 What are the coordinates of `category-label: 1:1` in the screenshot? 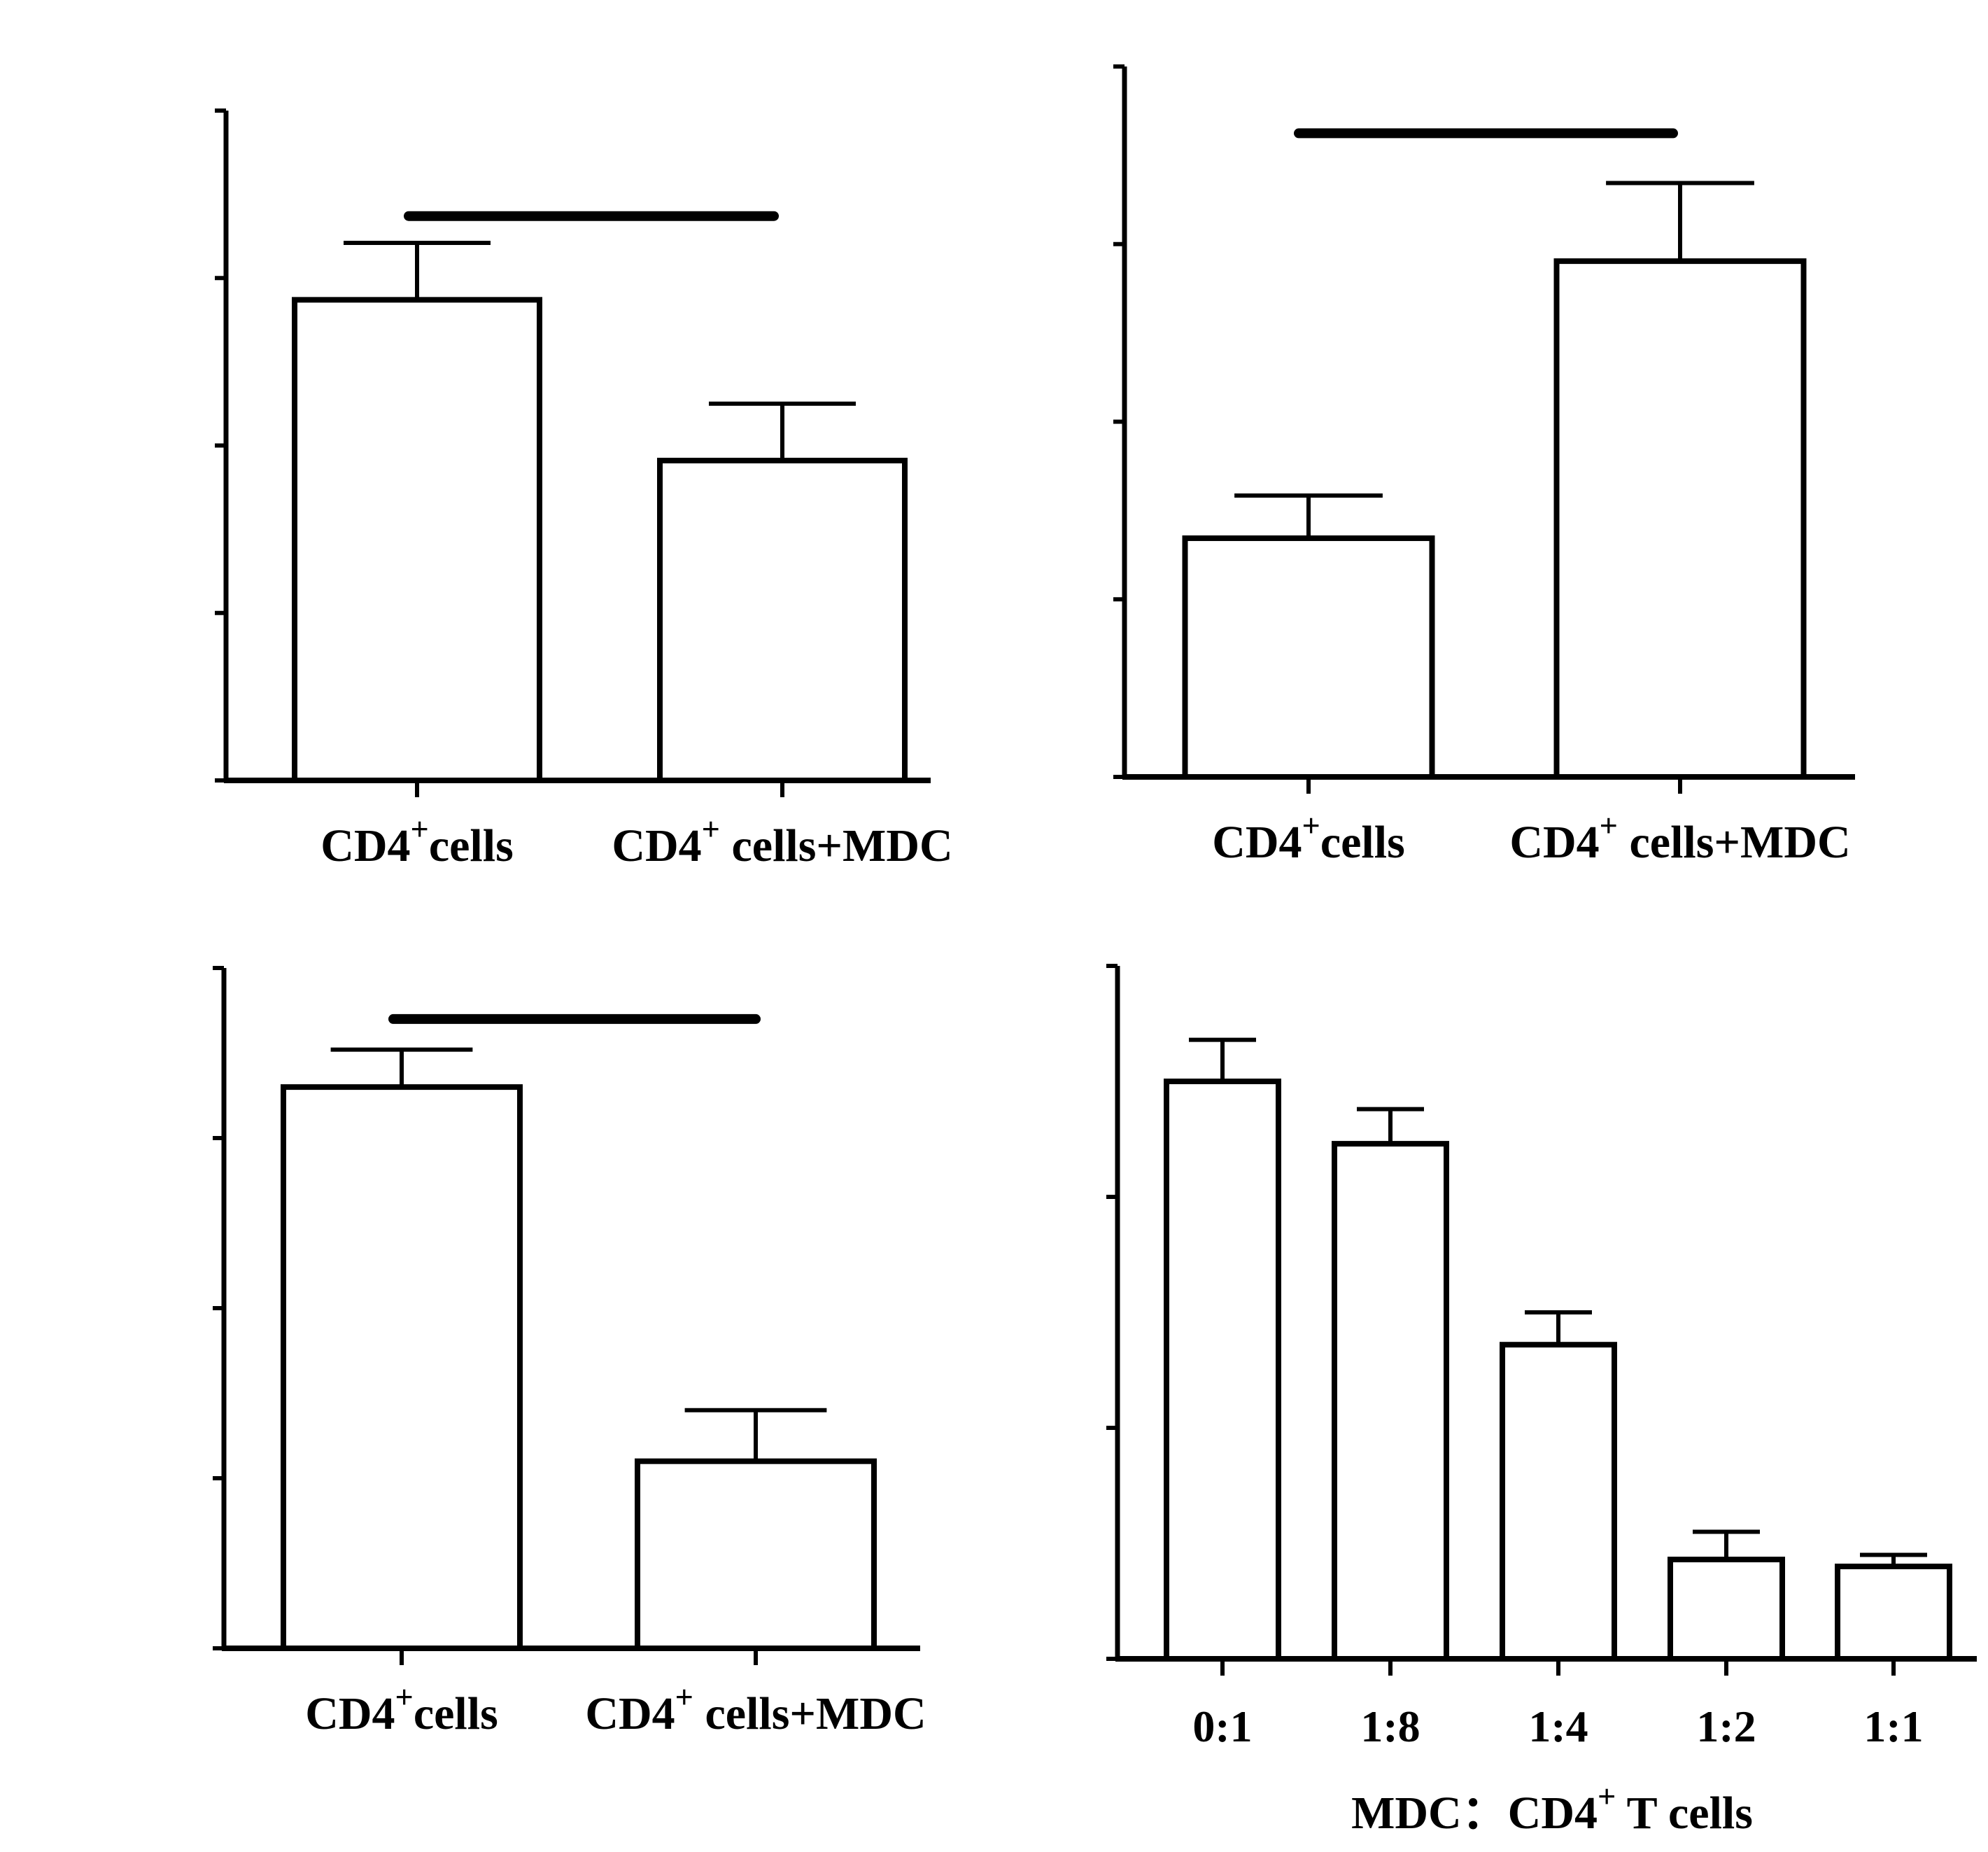 It's located at (1893, 1726).